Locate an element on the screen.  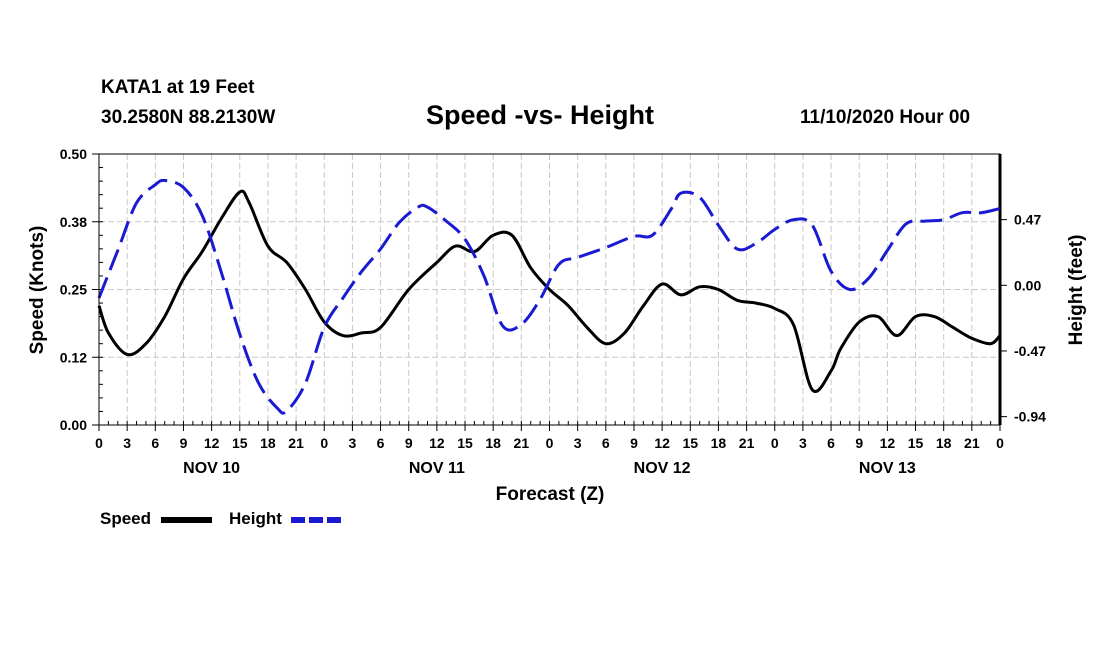
y-axis-label-right: Height (feet) is located at coordinates (1076, 290).